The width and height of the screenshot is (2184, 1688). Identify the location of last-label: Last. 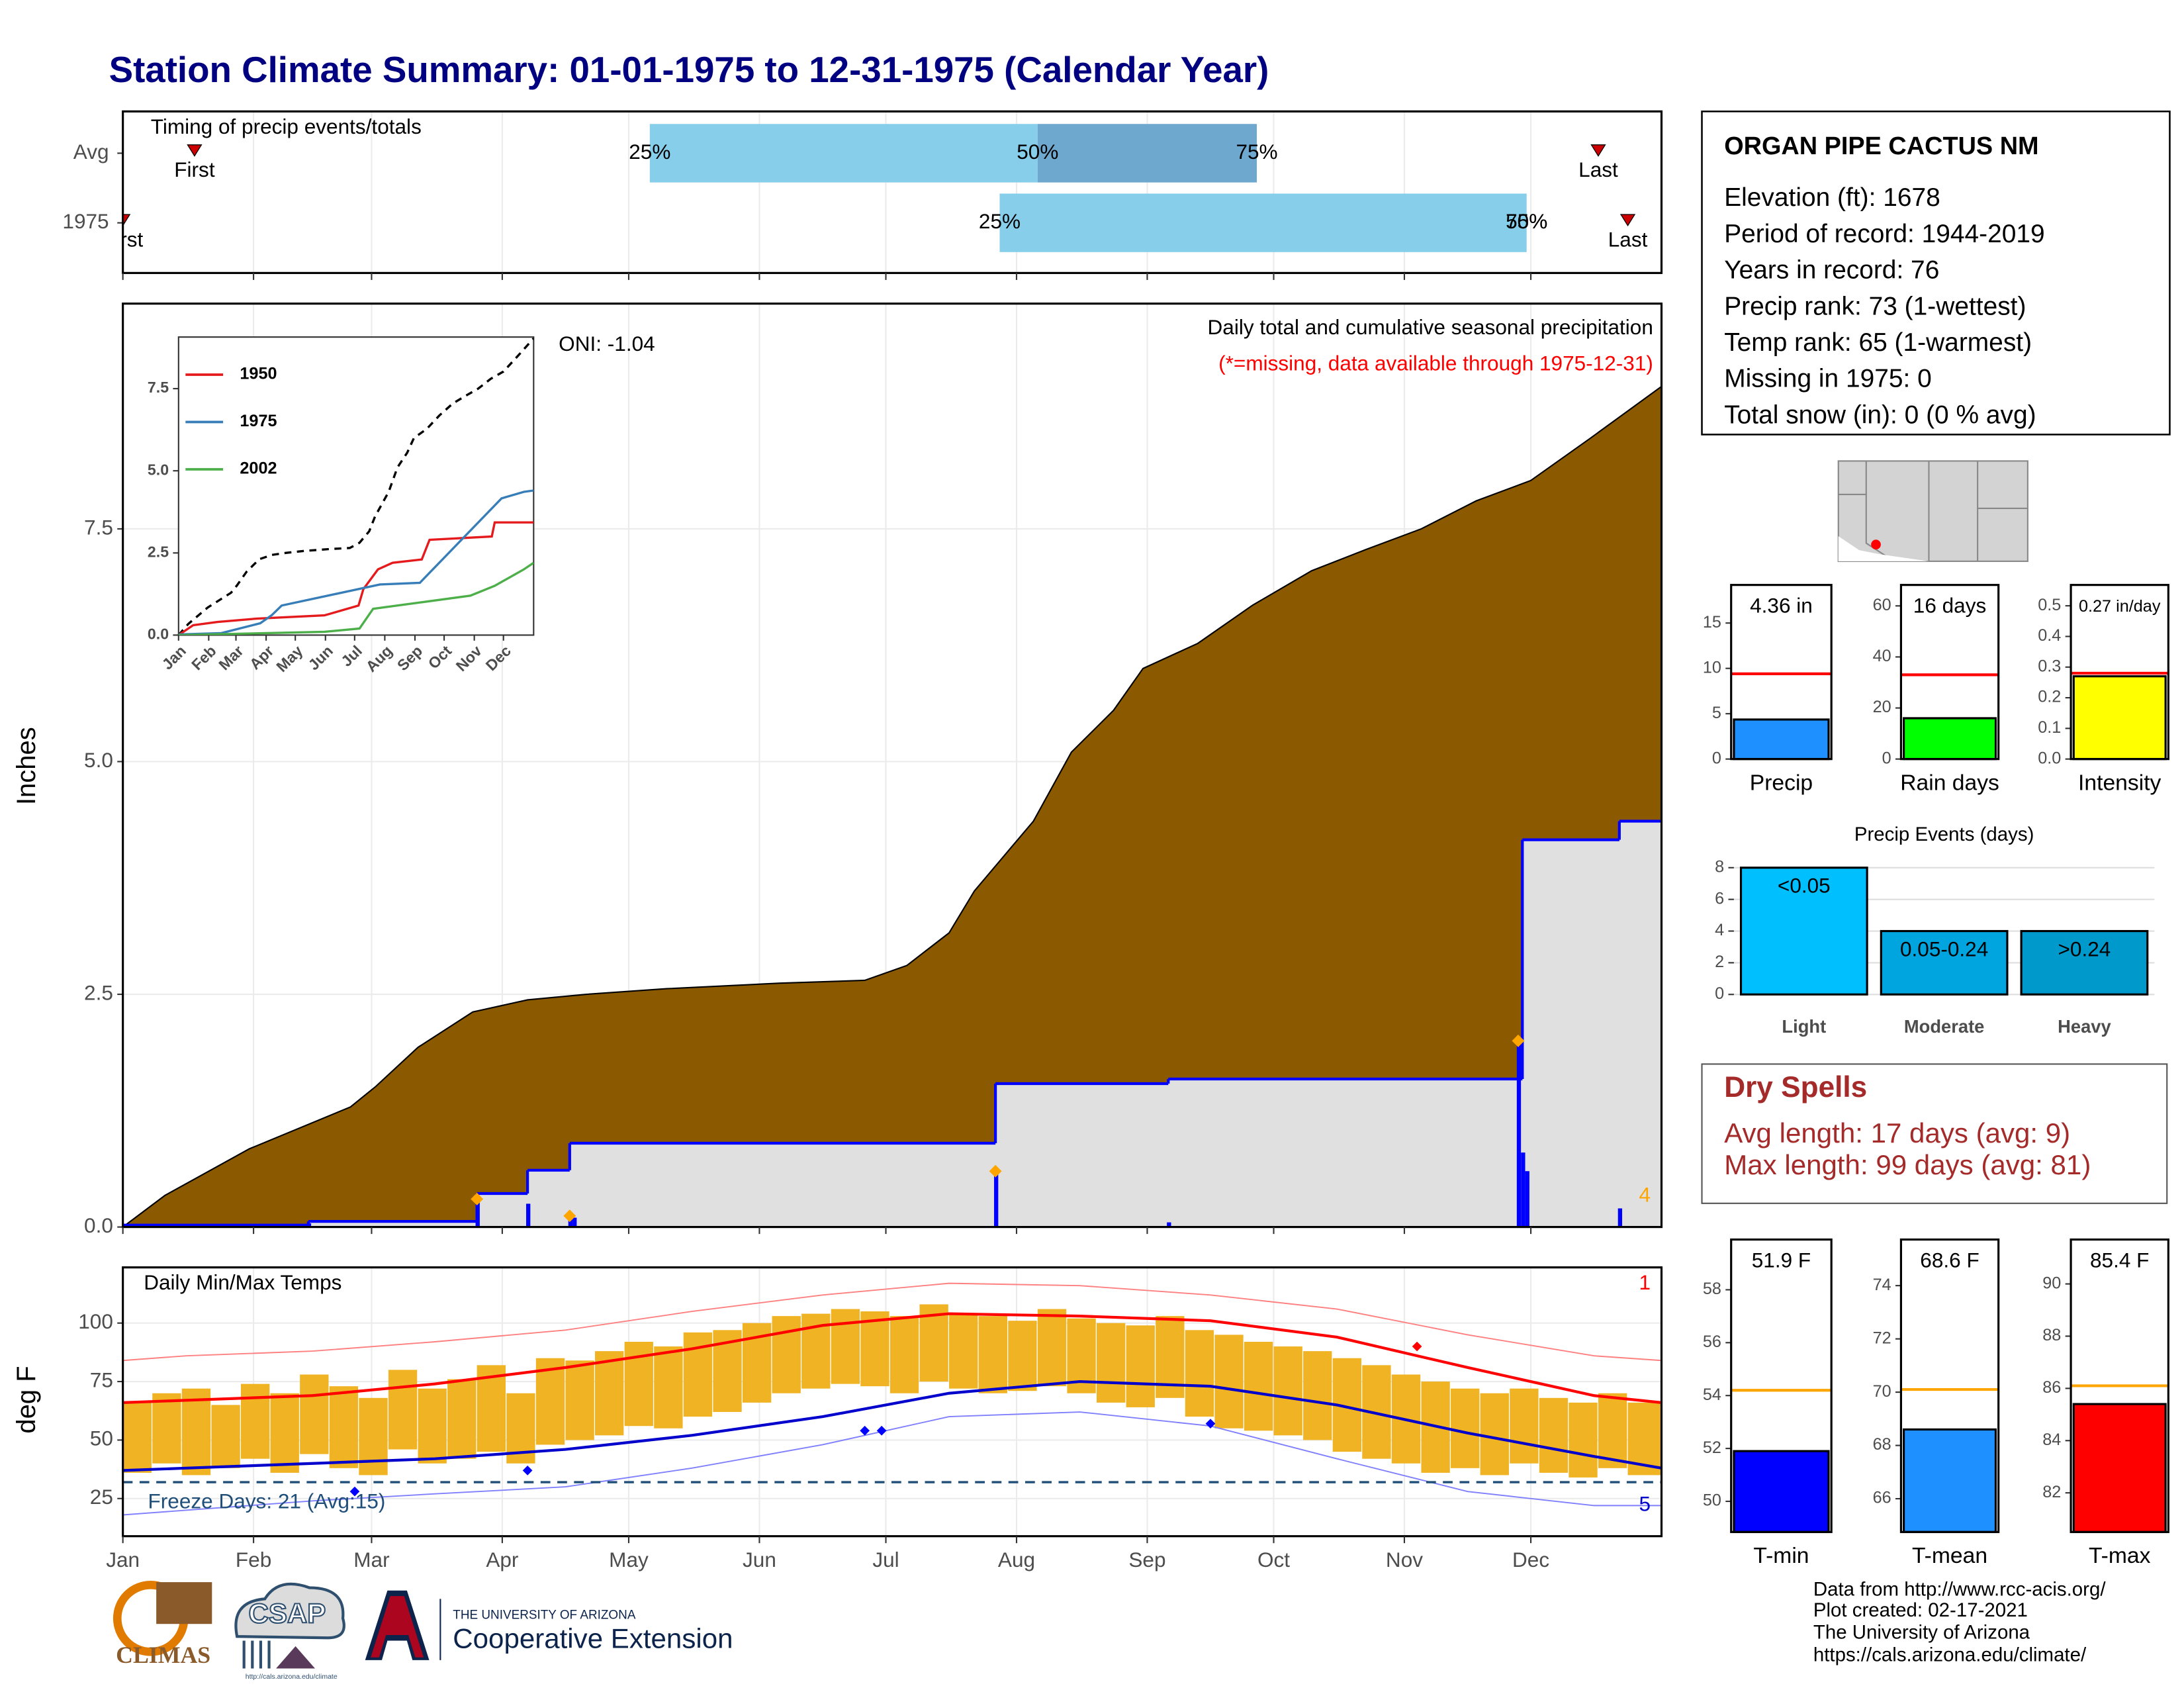
(1628, 239).